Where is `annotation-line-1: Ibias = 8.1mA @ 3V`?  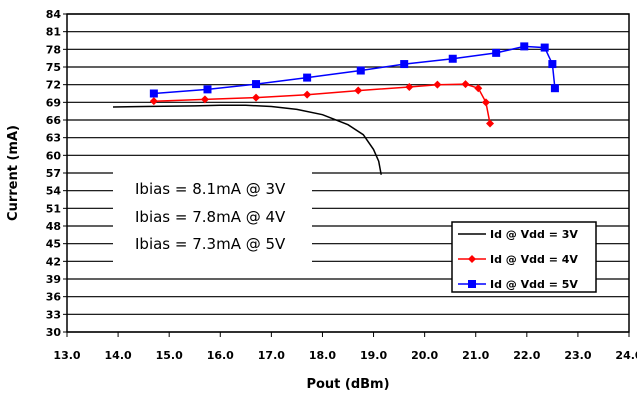 annotation-line-1: Ibias = 8.1mA @ 3V is located at coordinates (210, 189).